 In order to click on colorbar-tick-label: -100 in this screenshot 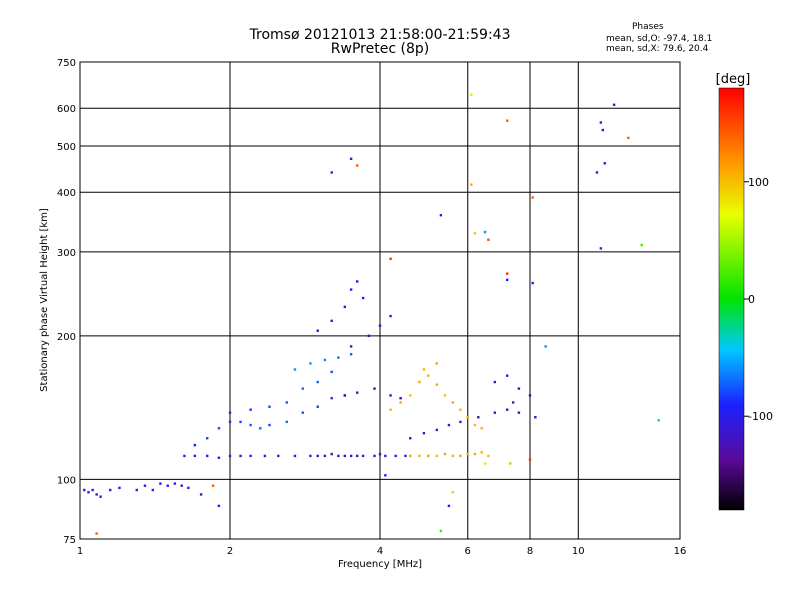, I will do `click(760, 416)`.